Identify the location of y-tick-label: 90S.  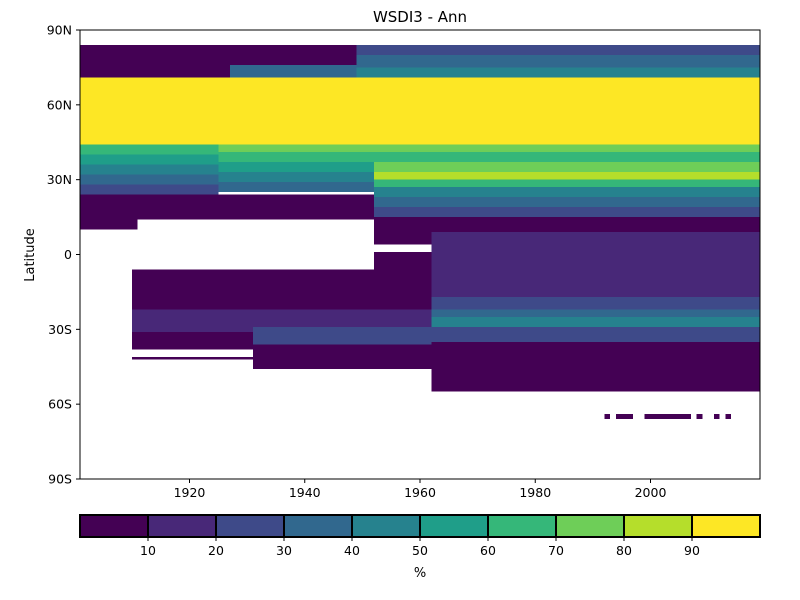
(60, 479).